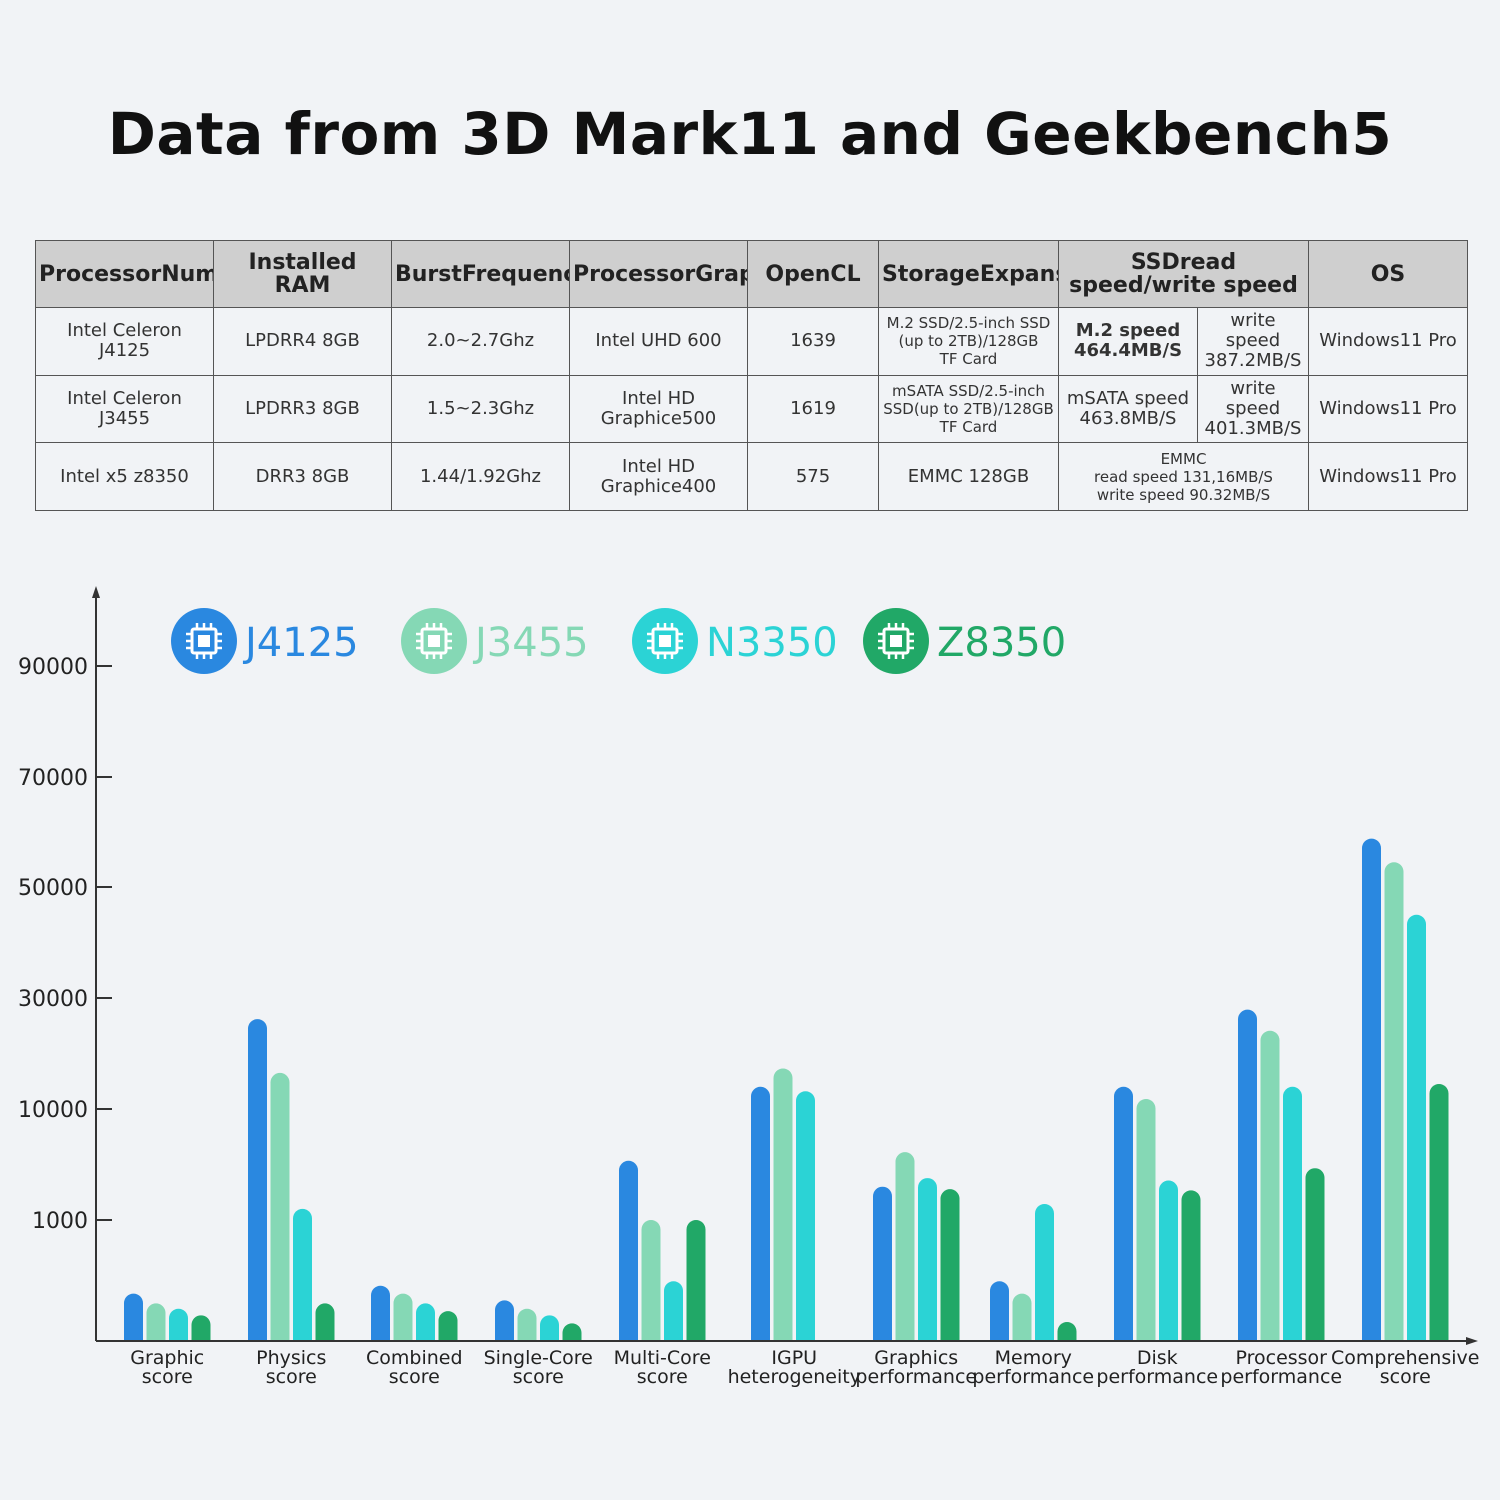 The image size is (1500, 1500). What do you see at coordinates (750, 134) in the screenshot?
I see `page-title: Data from 3D Mark11 and Geekbench5` at bounding box center [750, 134].